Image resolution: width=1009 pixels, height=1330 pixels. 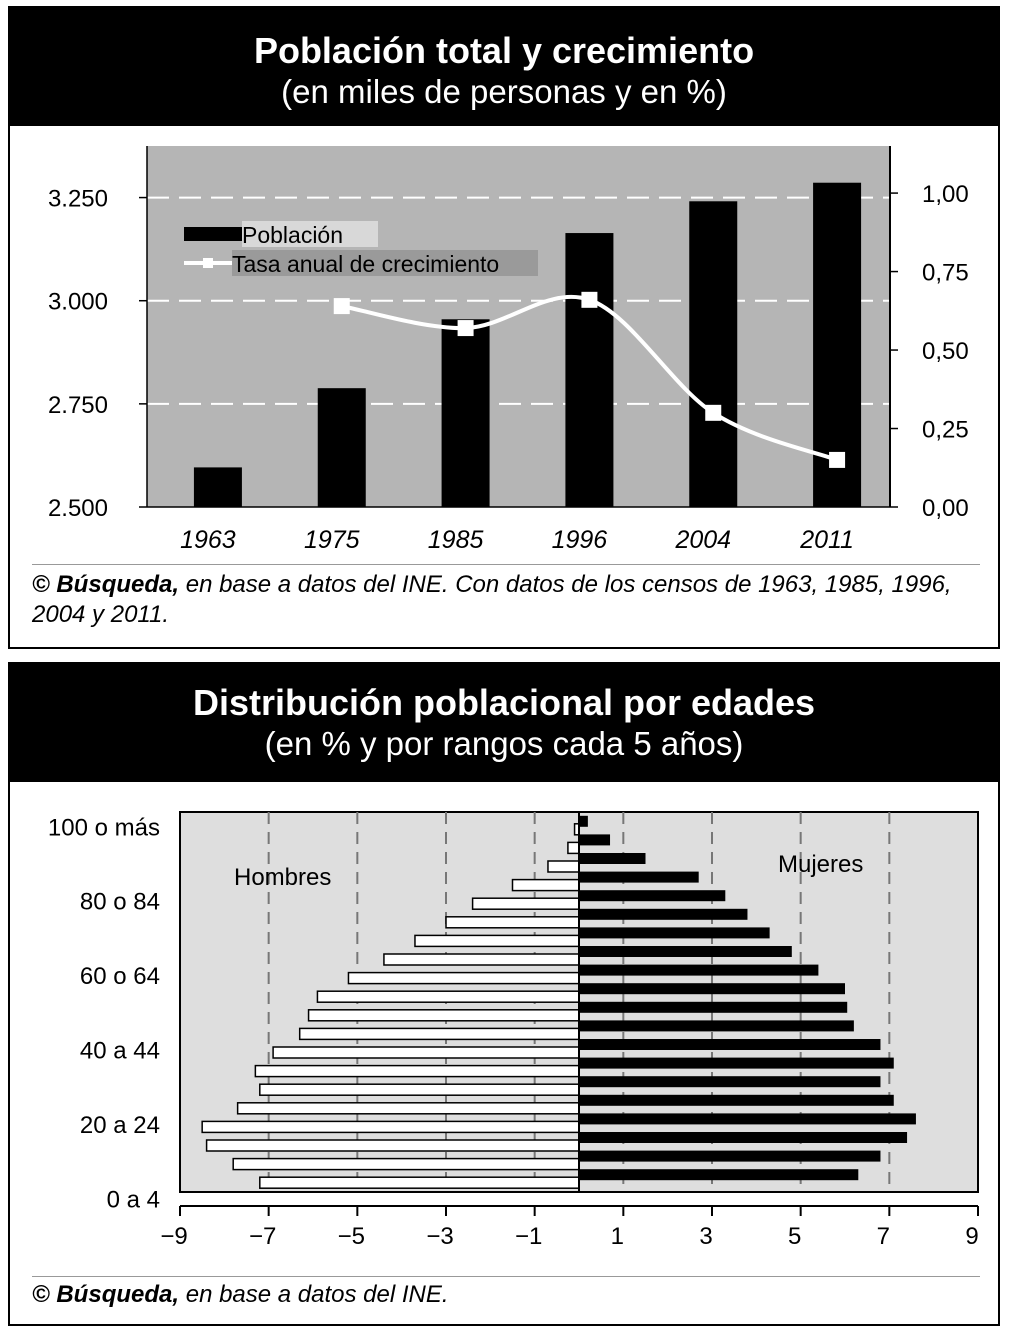 I want to click on age-pyramid-subtitle: (en % y por rangos cada 5 años), so click(x=504, y=743).